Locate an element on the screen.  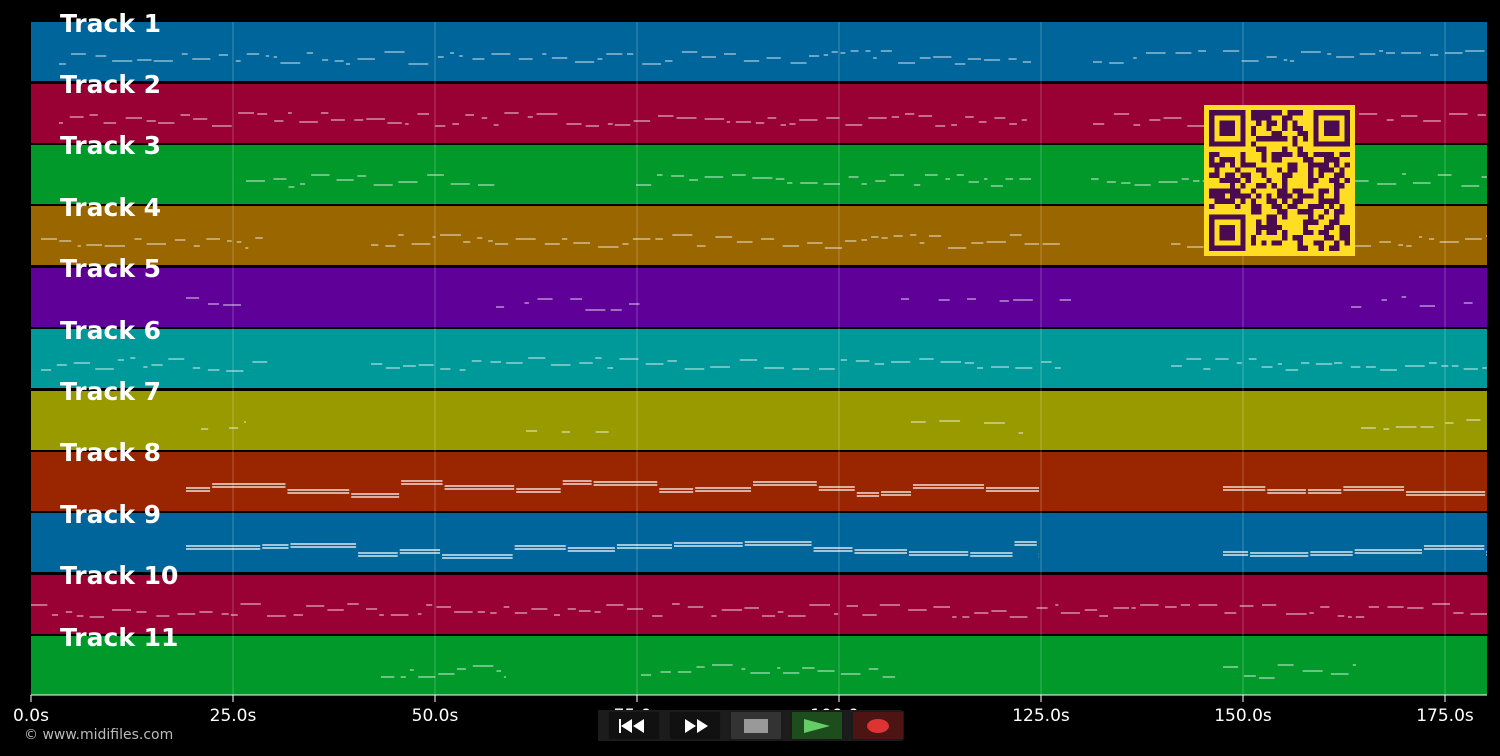
track-label-6: Track 6 is located at coordinates (111, 330).